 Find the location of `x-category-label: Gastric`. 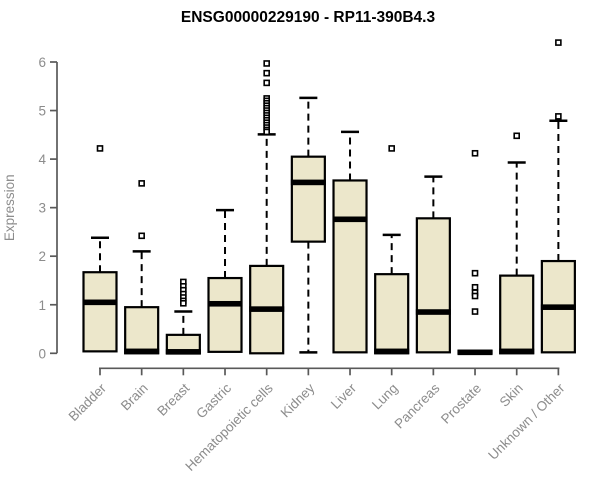

x-category-label: Gastric is located at coordinates (213, 400).